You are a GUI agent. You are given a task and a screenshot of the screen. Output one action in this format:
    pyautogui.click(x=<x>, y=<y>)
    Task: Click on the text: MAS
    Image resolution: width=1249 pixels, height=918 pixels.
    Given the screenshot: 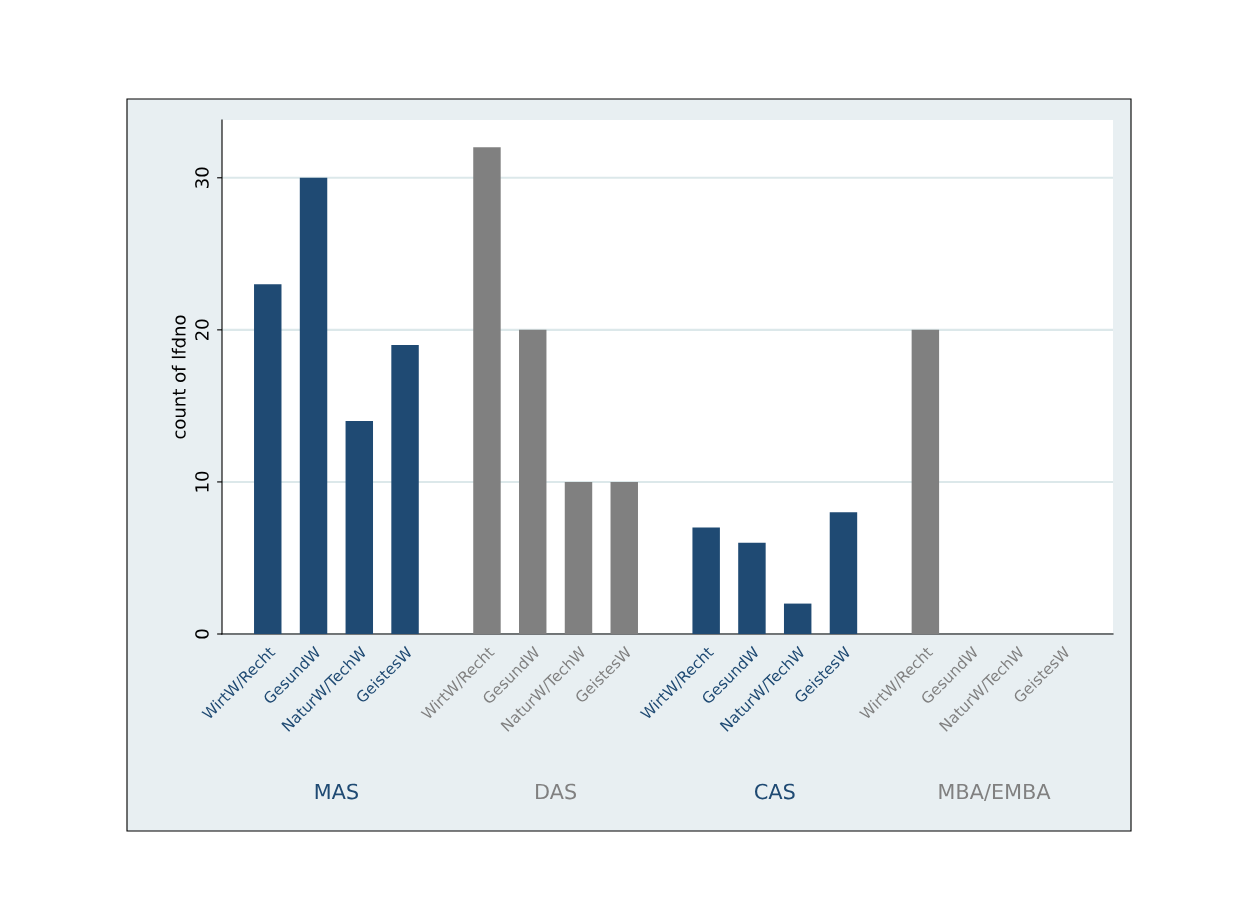 What is the action you would take?
    pyautogui.click(x=336, y=791)
    